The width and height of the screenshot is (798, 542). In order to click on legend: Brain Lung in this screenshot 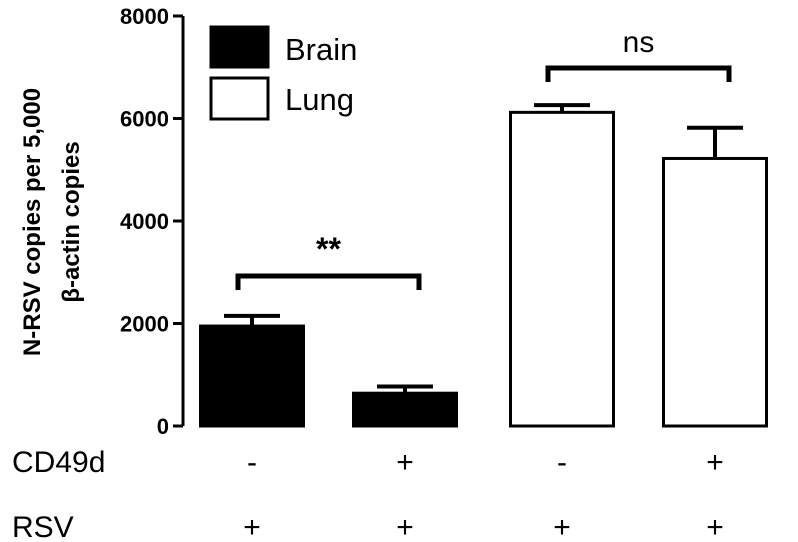, I will do `click(283, 73)`.